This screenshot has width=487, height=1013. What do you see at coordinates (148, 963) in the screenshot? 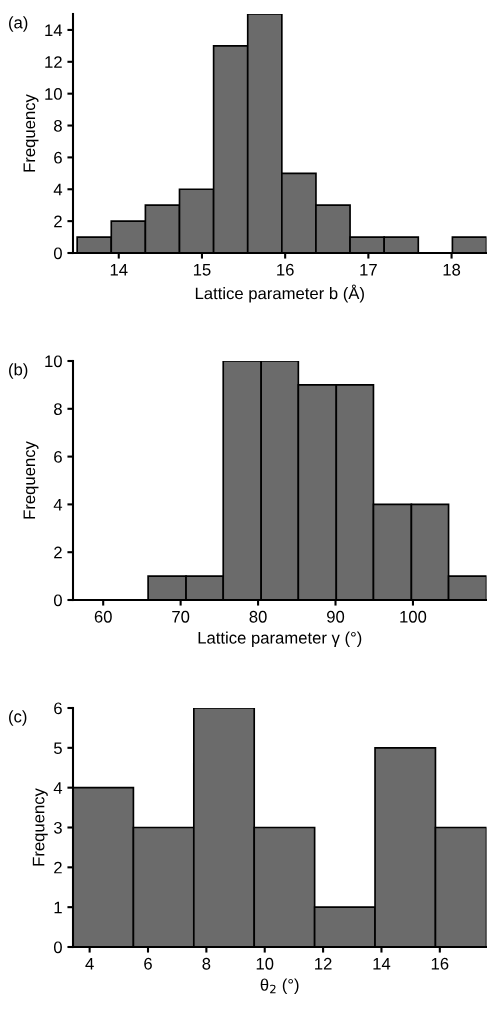
I see `x-tick-label: 6` at bounding box center [148, 963].